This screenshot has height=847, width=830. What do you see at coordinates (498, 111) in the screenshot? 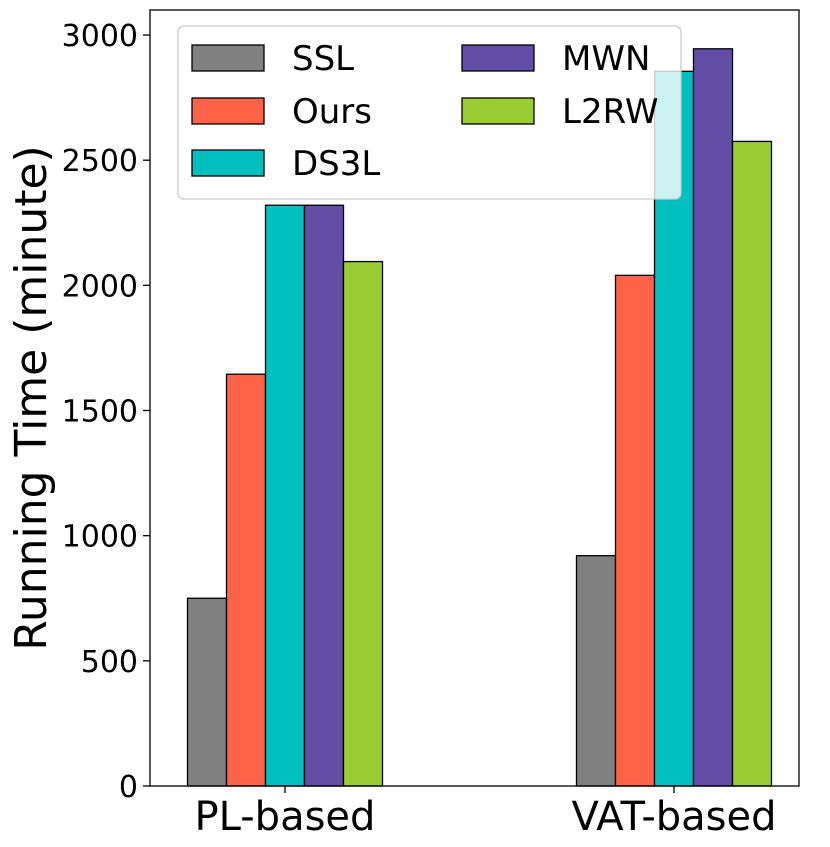
I see `legend-swatch-l2rw` at bounding box center [498, 111].